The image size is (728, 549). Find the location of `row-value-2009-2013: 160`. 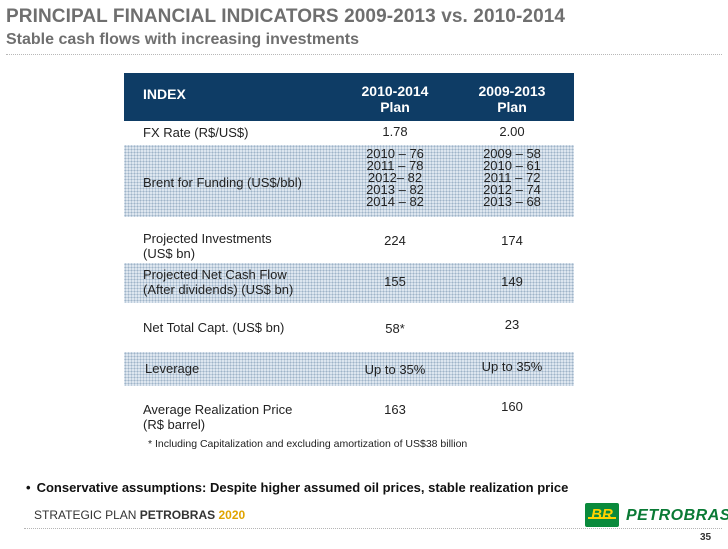

row-value-2009-2013: 160 is located at coordinates (512, 406).